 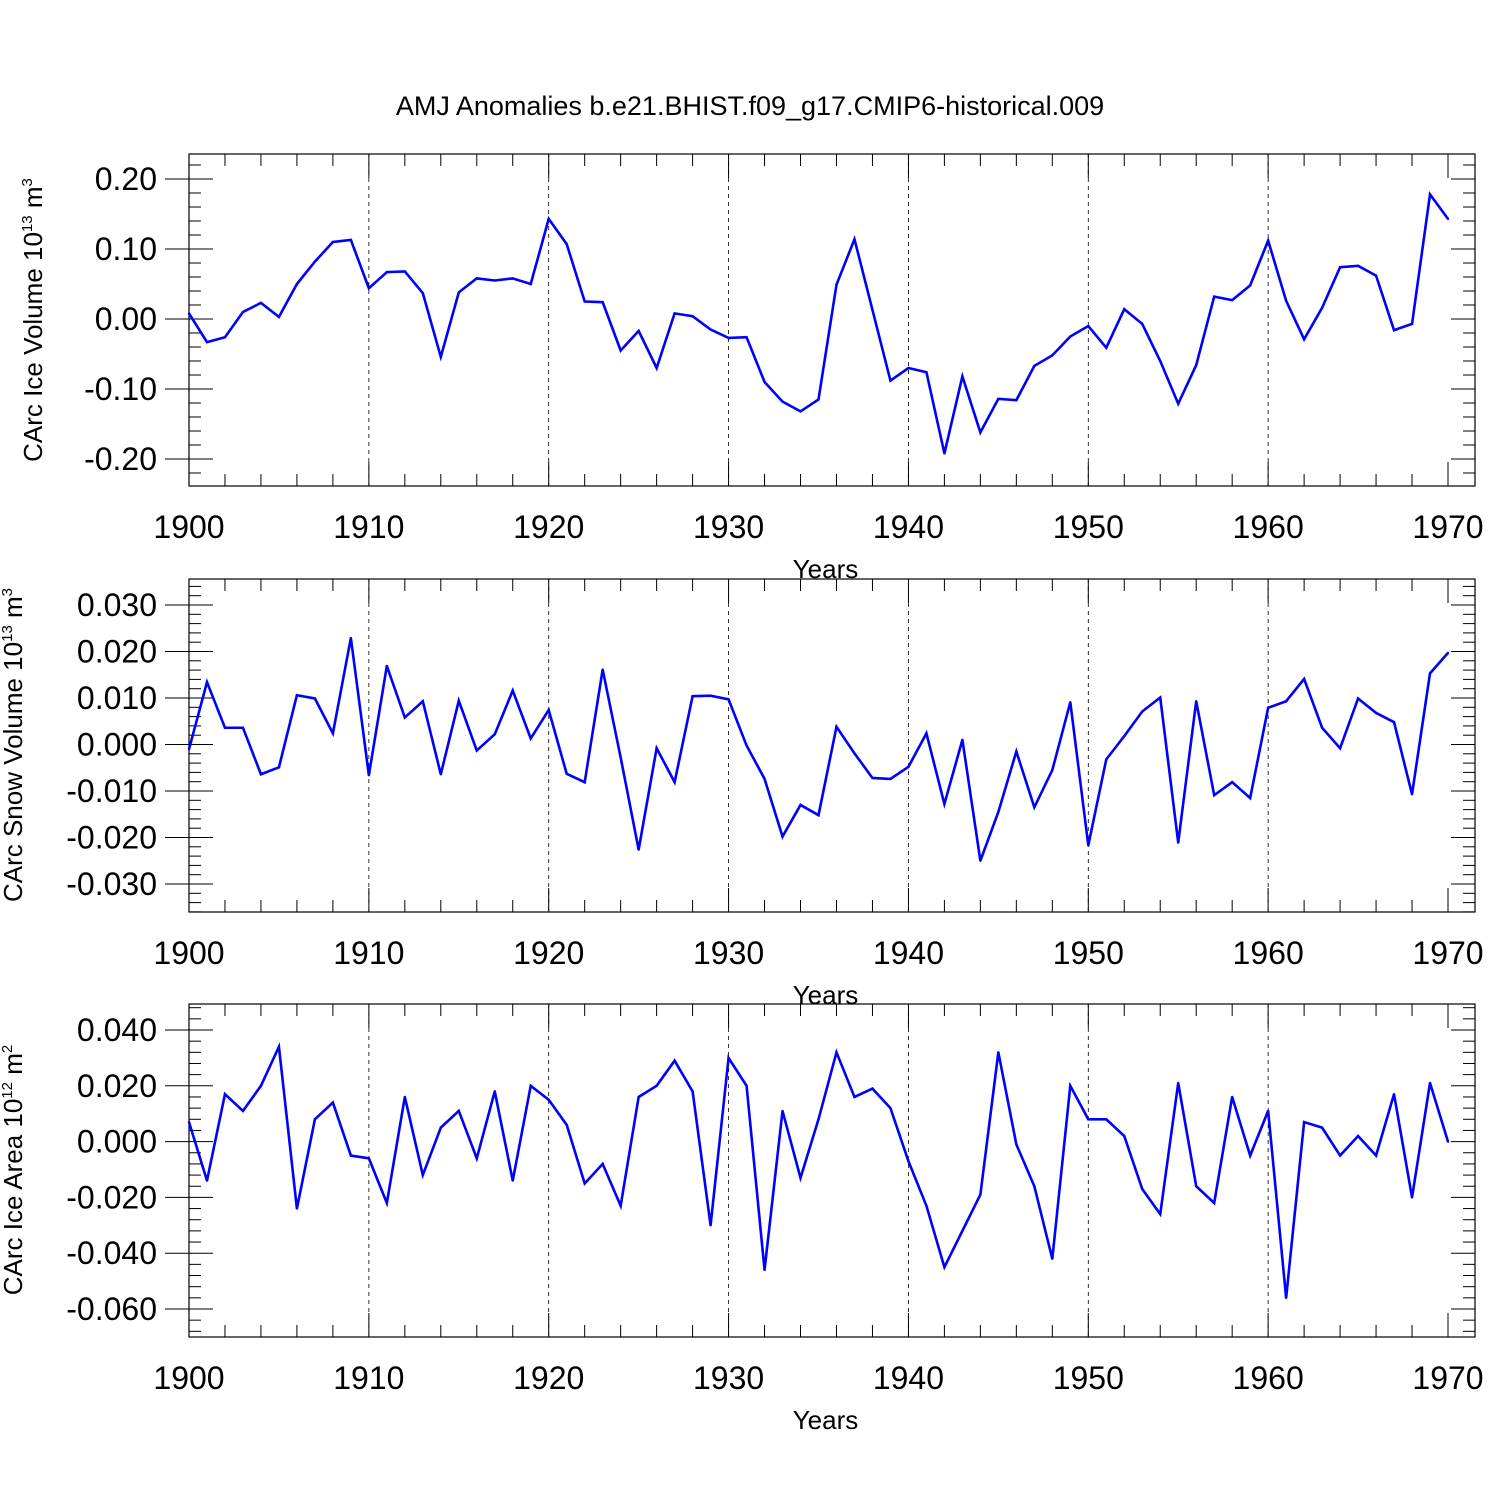 What do you see at coordinates (368, 1378) in the screenshot?
I see `x-tick-label-1910: 1910` at bounding box center [368, 1378].